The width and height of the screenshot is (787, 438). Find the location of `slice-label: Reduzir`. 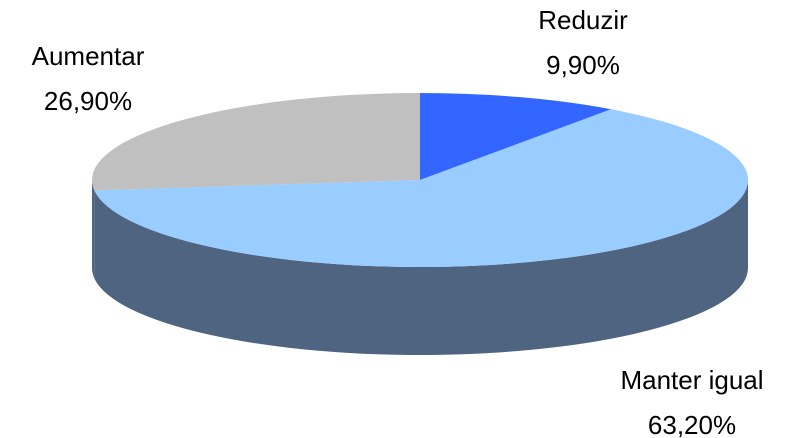

slice-label: Reduzir is located at coordinates (583, 20).